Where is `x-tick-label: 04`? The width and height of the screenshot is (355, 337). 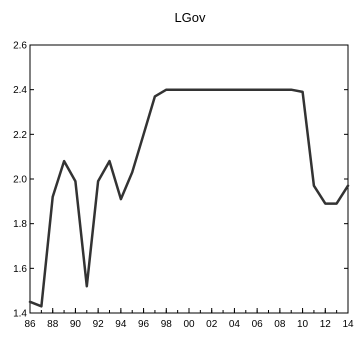 x-tick-label: 04 is located at coordinates (235, 324).